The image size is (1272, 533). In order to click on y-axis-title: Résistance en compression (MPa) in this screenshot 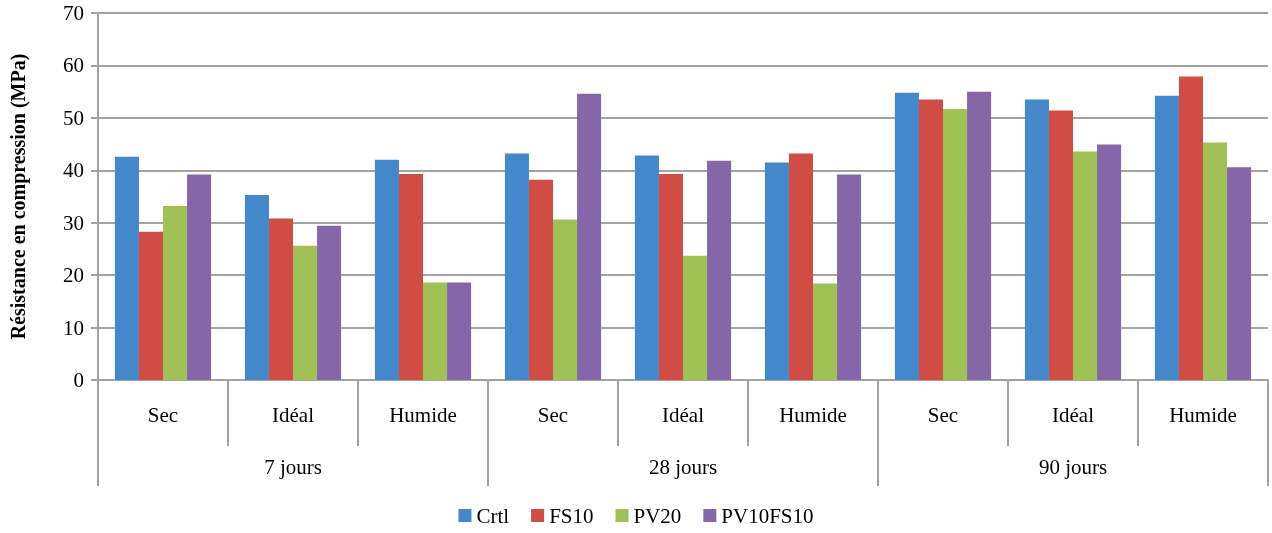, I will do `click(18, 196)`.